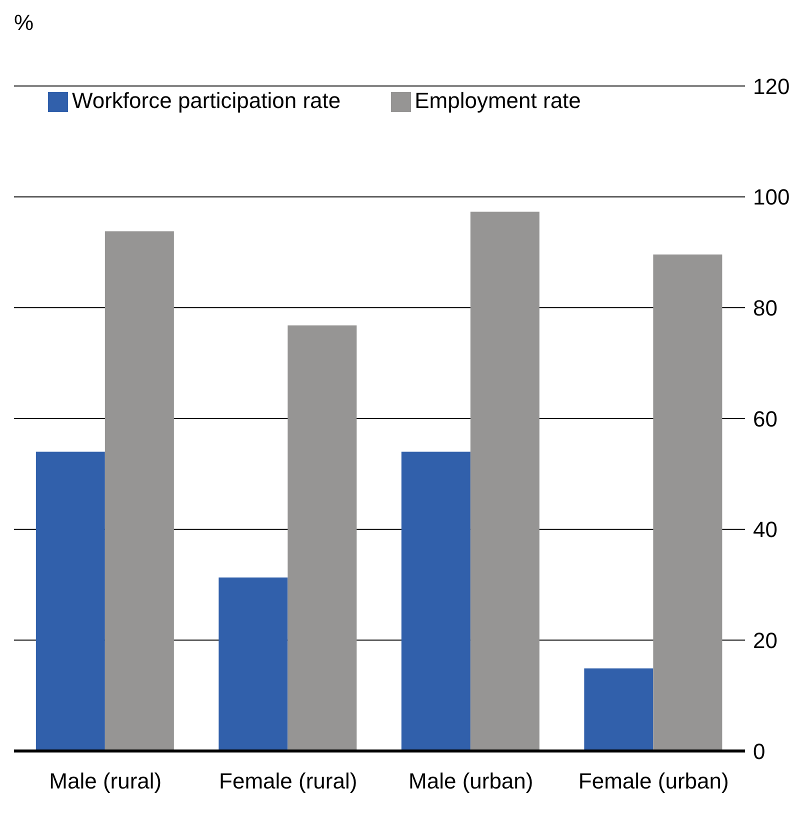 The image size is (810, 837). Describe the element at coordinates (24, 23) in the screenshot. I see `y-axis-title: %` at that location.